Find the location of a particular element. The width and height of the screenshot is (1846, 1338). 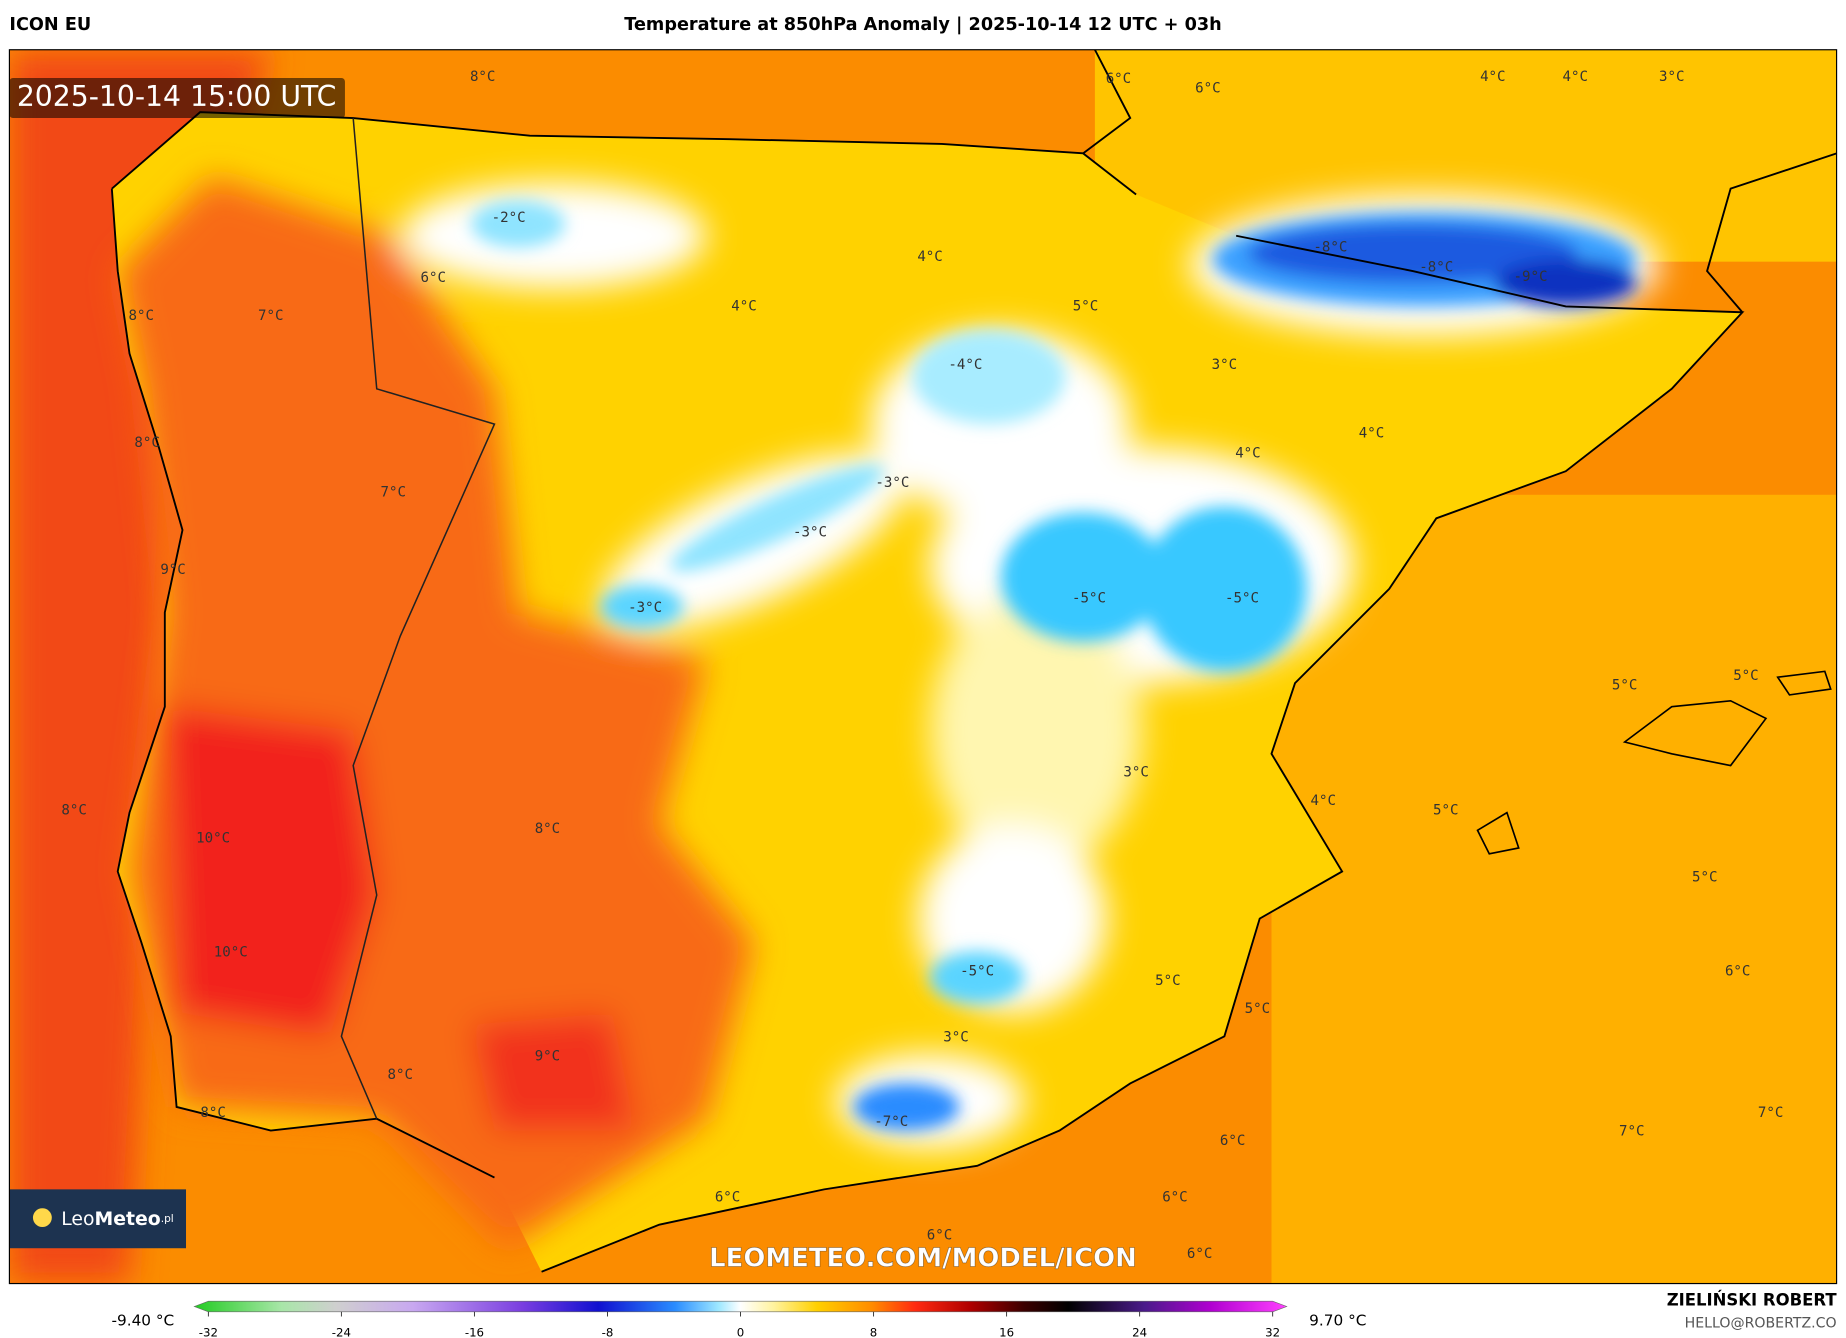

colorbar-tick-label: 24 is located at coordinates (1139, 1331).